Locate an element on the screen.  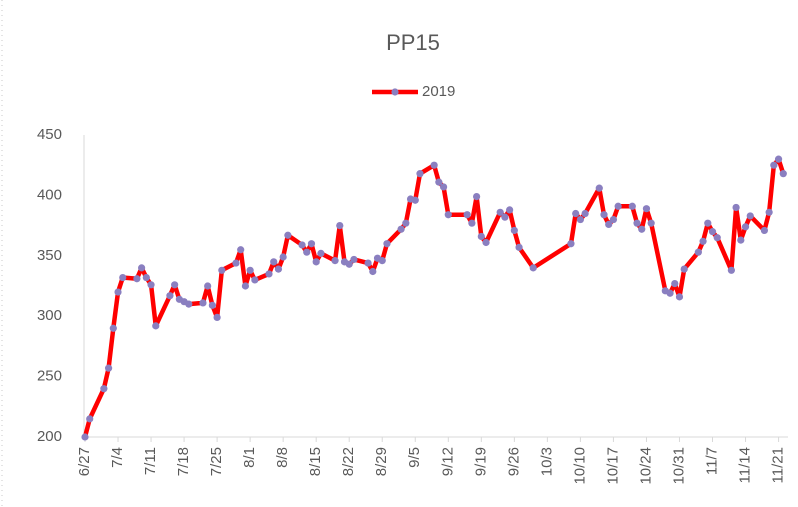
x-tick-label: 11/7 is located at coordinates (711, 461).